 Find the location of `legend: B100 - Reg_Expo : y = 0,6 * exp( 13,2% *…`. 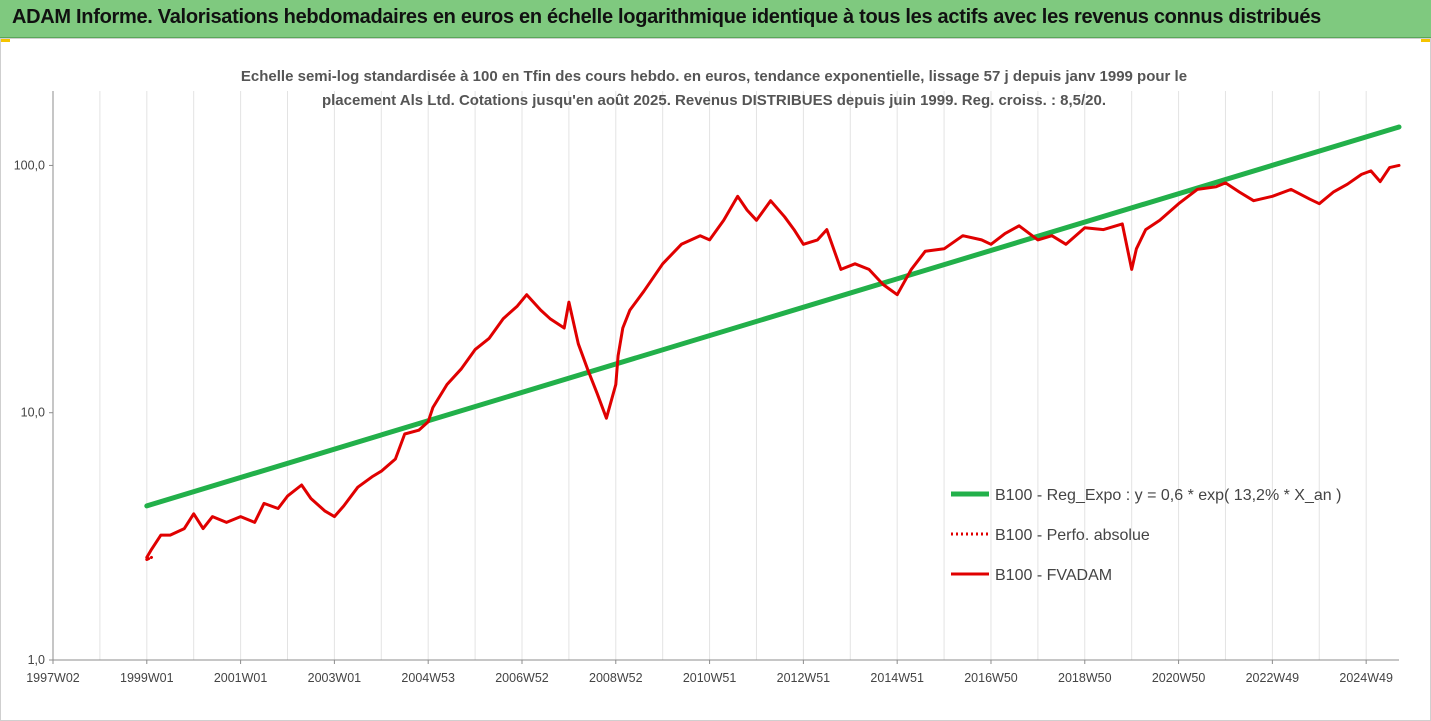

legend: B100 - Reg_Expo : y = 0,6 * exp( 13,2% *… is located at coordinates (1146, 535).